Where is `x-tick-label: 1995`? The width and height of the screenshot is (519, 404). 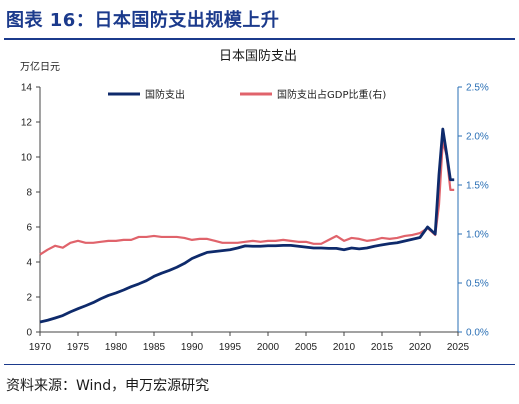
x-tick-label: 1995 is located at coordinates (230, 347).